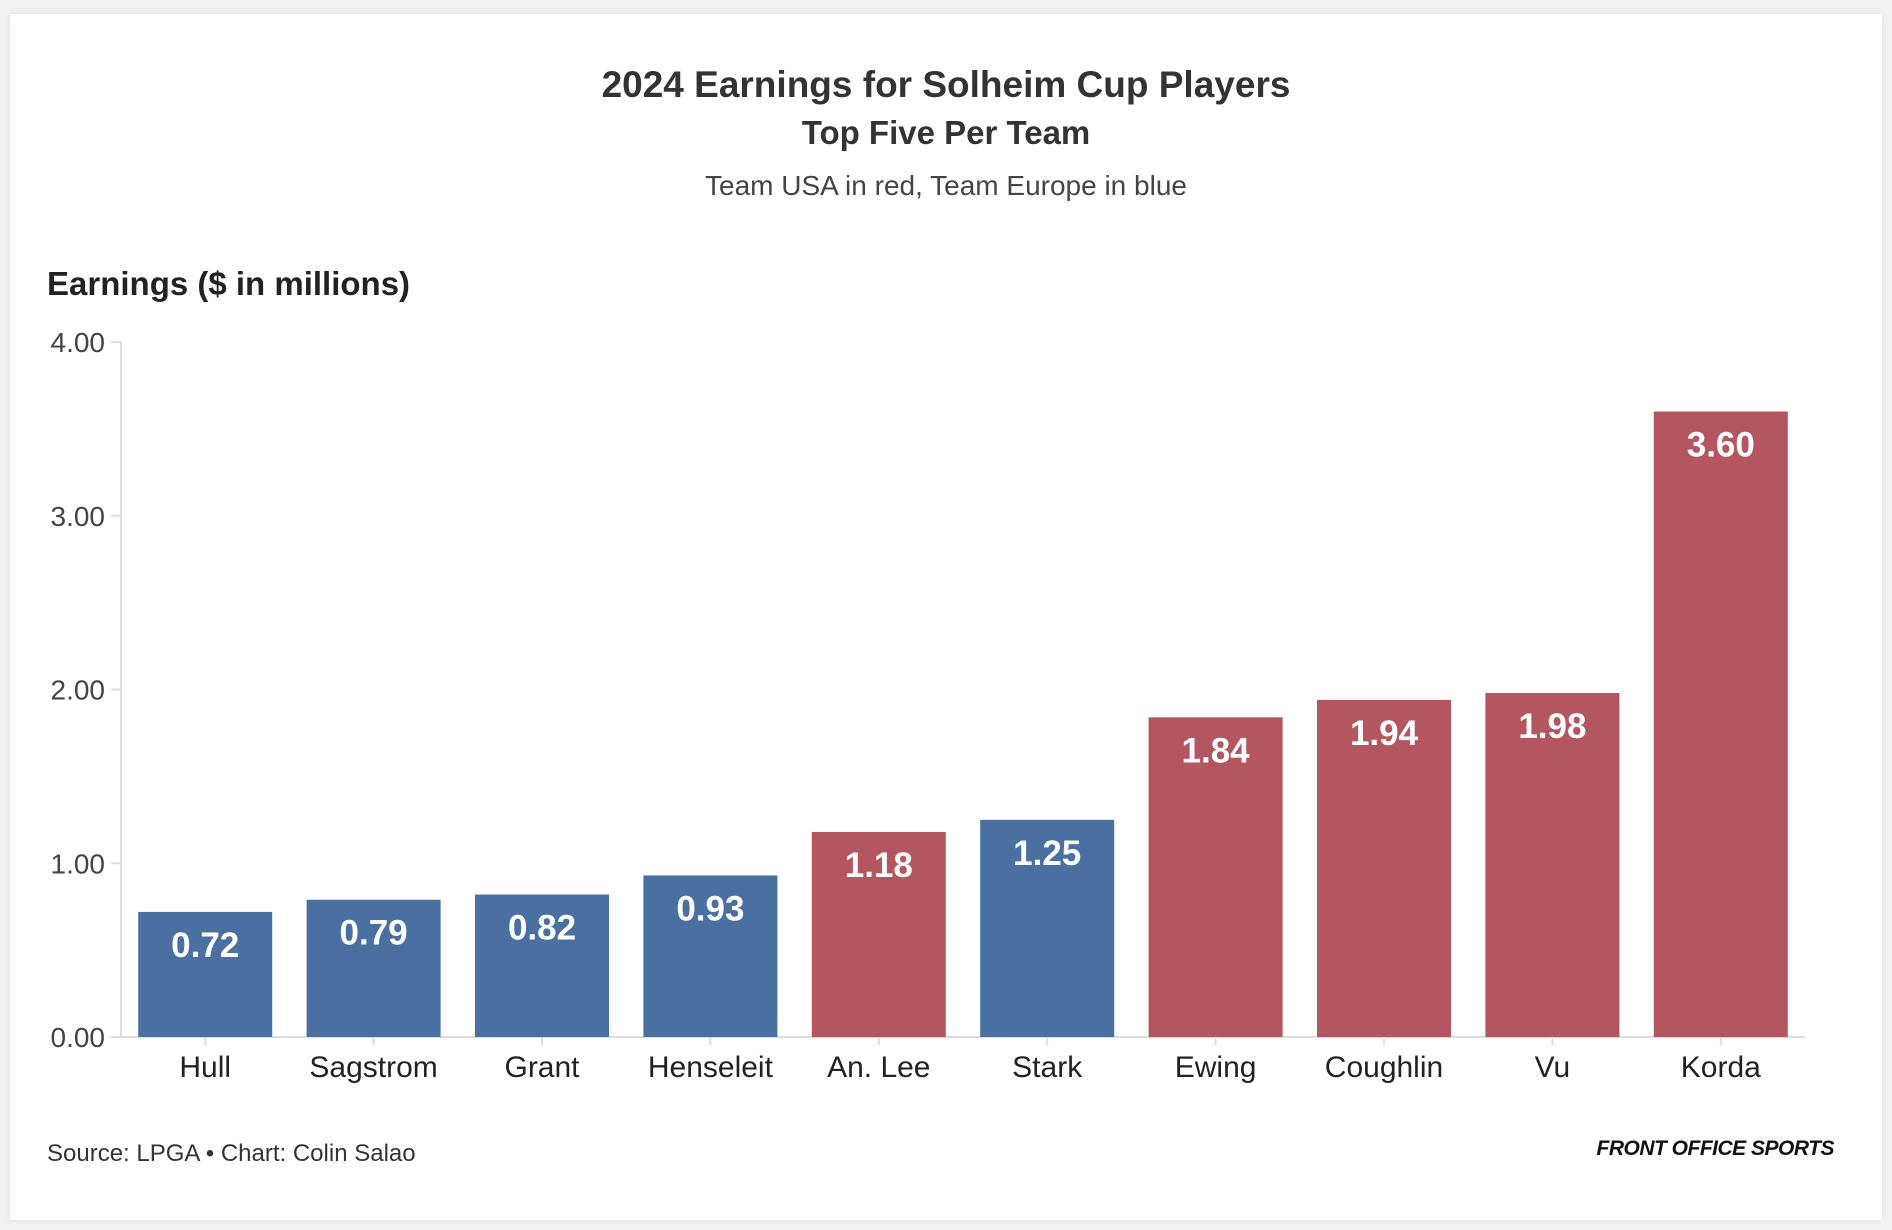  What do you see at coordinates (1553, 1067) in the screenshot?
I see `x-tick-label: Vu` at bounding box center [1553, 1067].